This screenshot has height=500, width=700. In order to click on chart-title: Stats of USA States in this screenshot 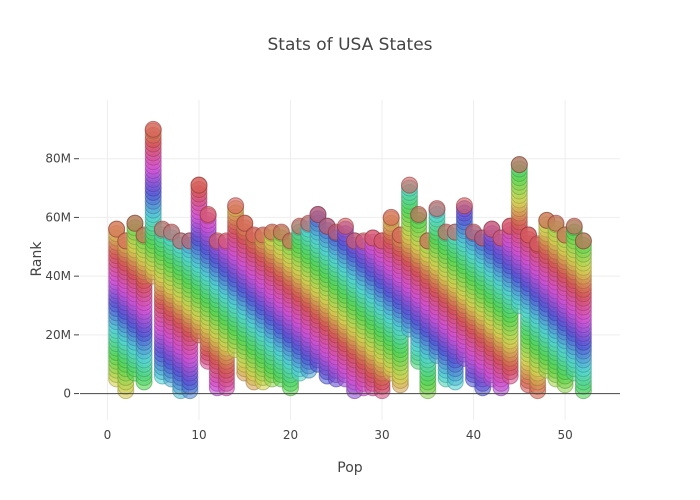, I will do `click(349, 45)`.